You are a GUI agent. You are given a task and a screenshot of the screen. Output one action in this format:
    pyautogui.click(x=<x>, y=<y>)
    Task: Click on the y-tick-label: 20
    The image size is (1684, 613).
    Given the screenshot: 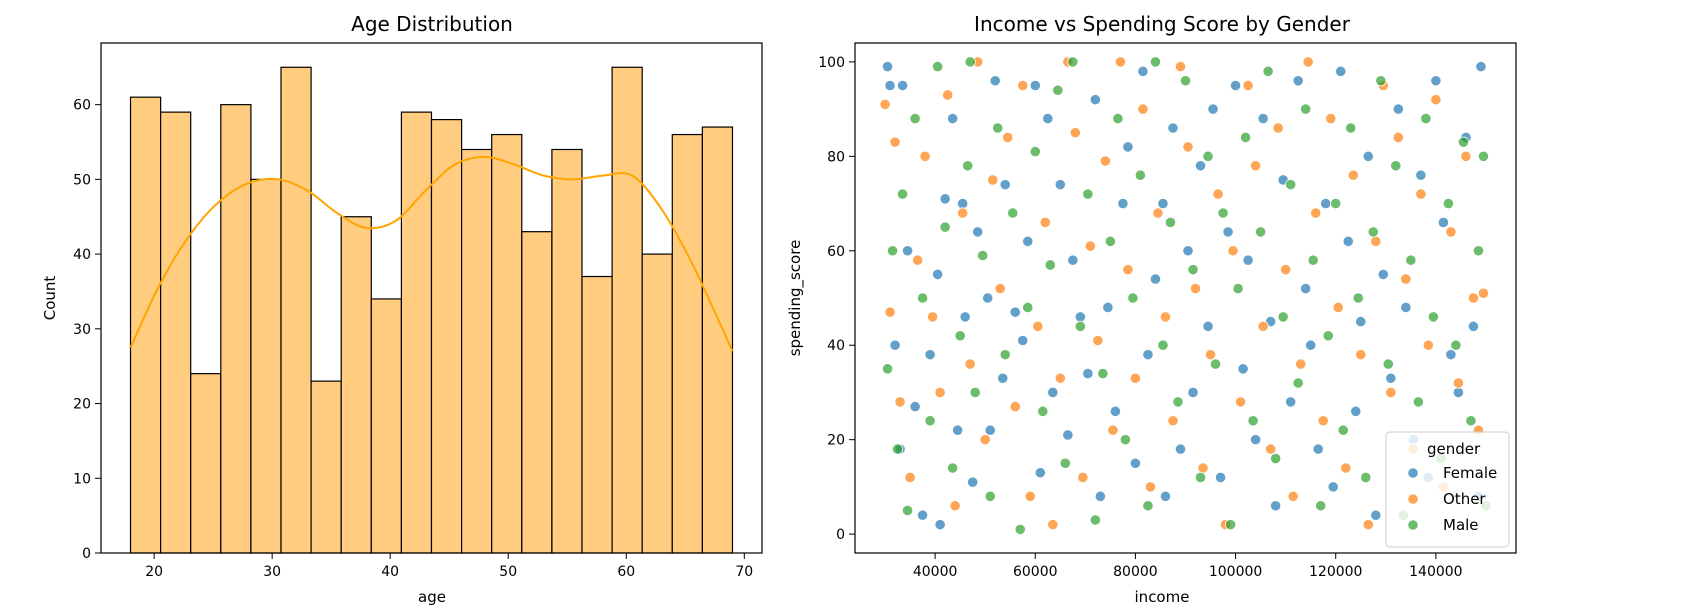 What is the action you would take?
    pyautogui.click(x=836, y=441)
    